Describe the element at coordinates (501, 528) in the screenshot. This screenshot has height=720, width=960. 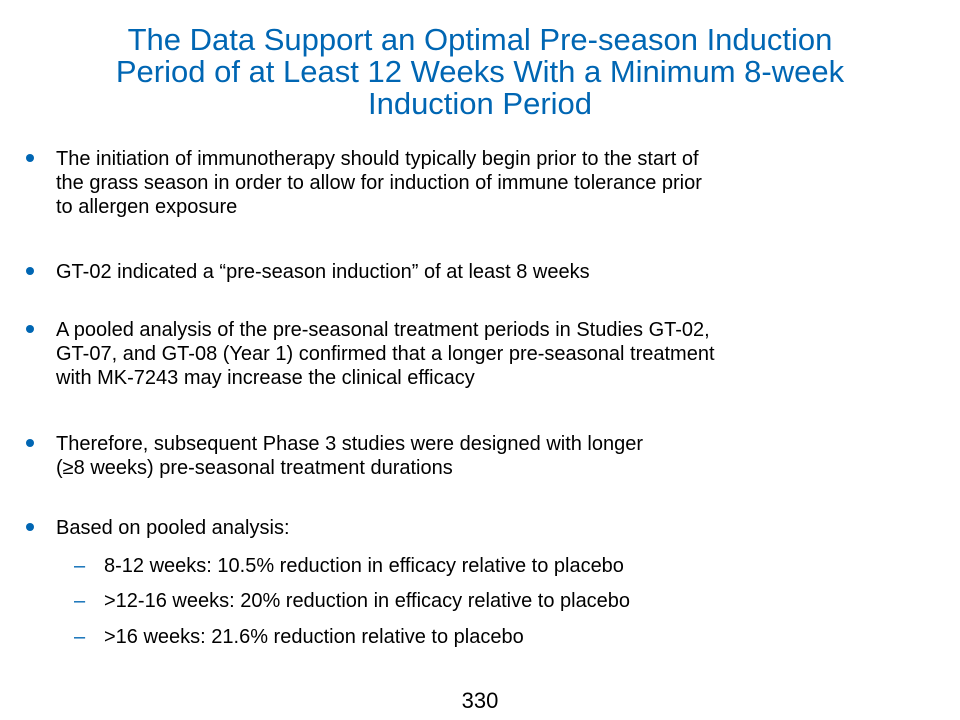
I see `bullet-text: Based on pooled analysis:` at that location.